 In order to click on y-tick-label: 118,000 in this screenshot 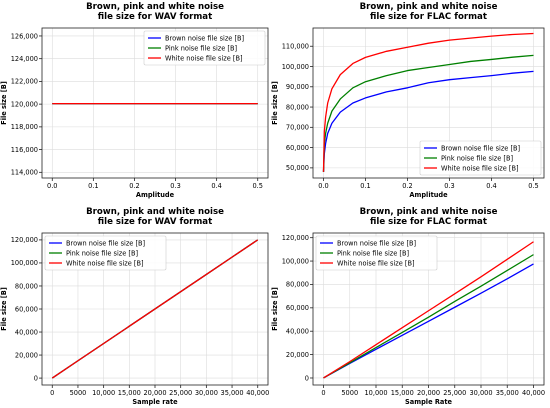, I will do `click(24, 127)`.